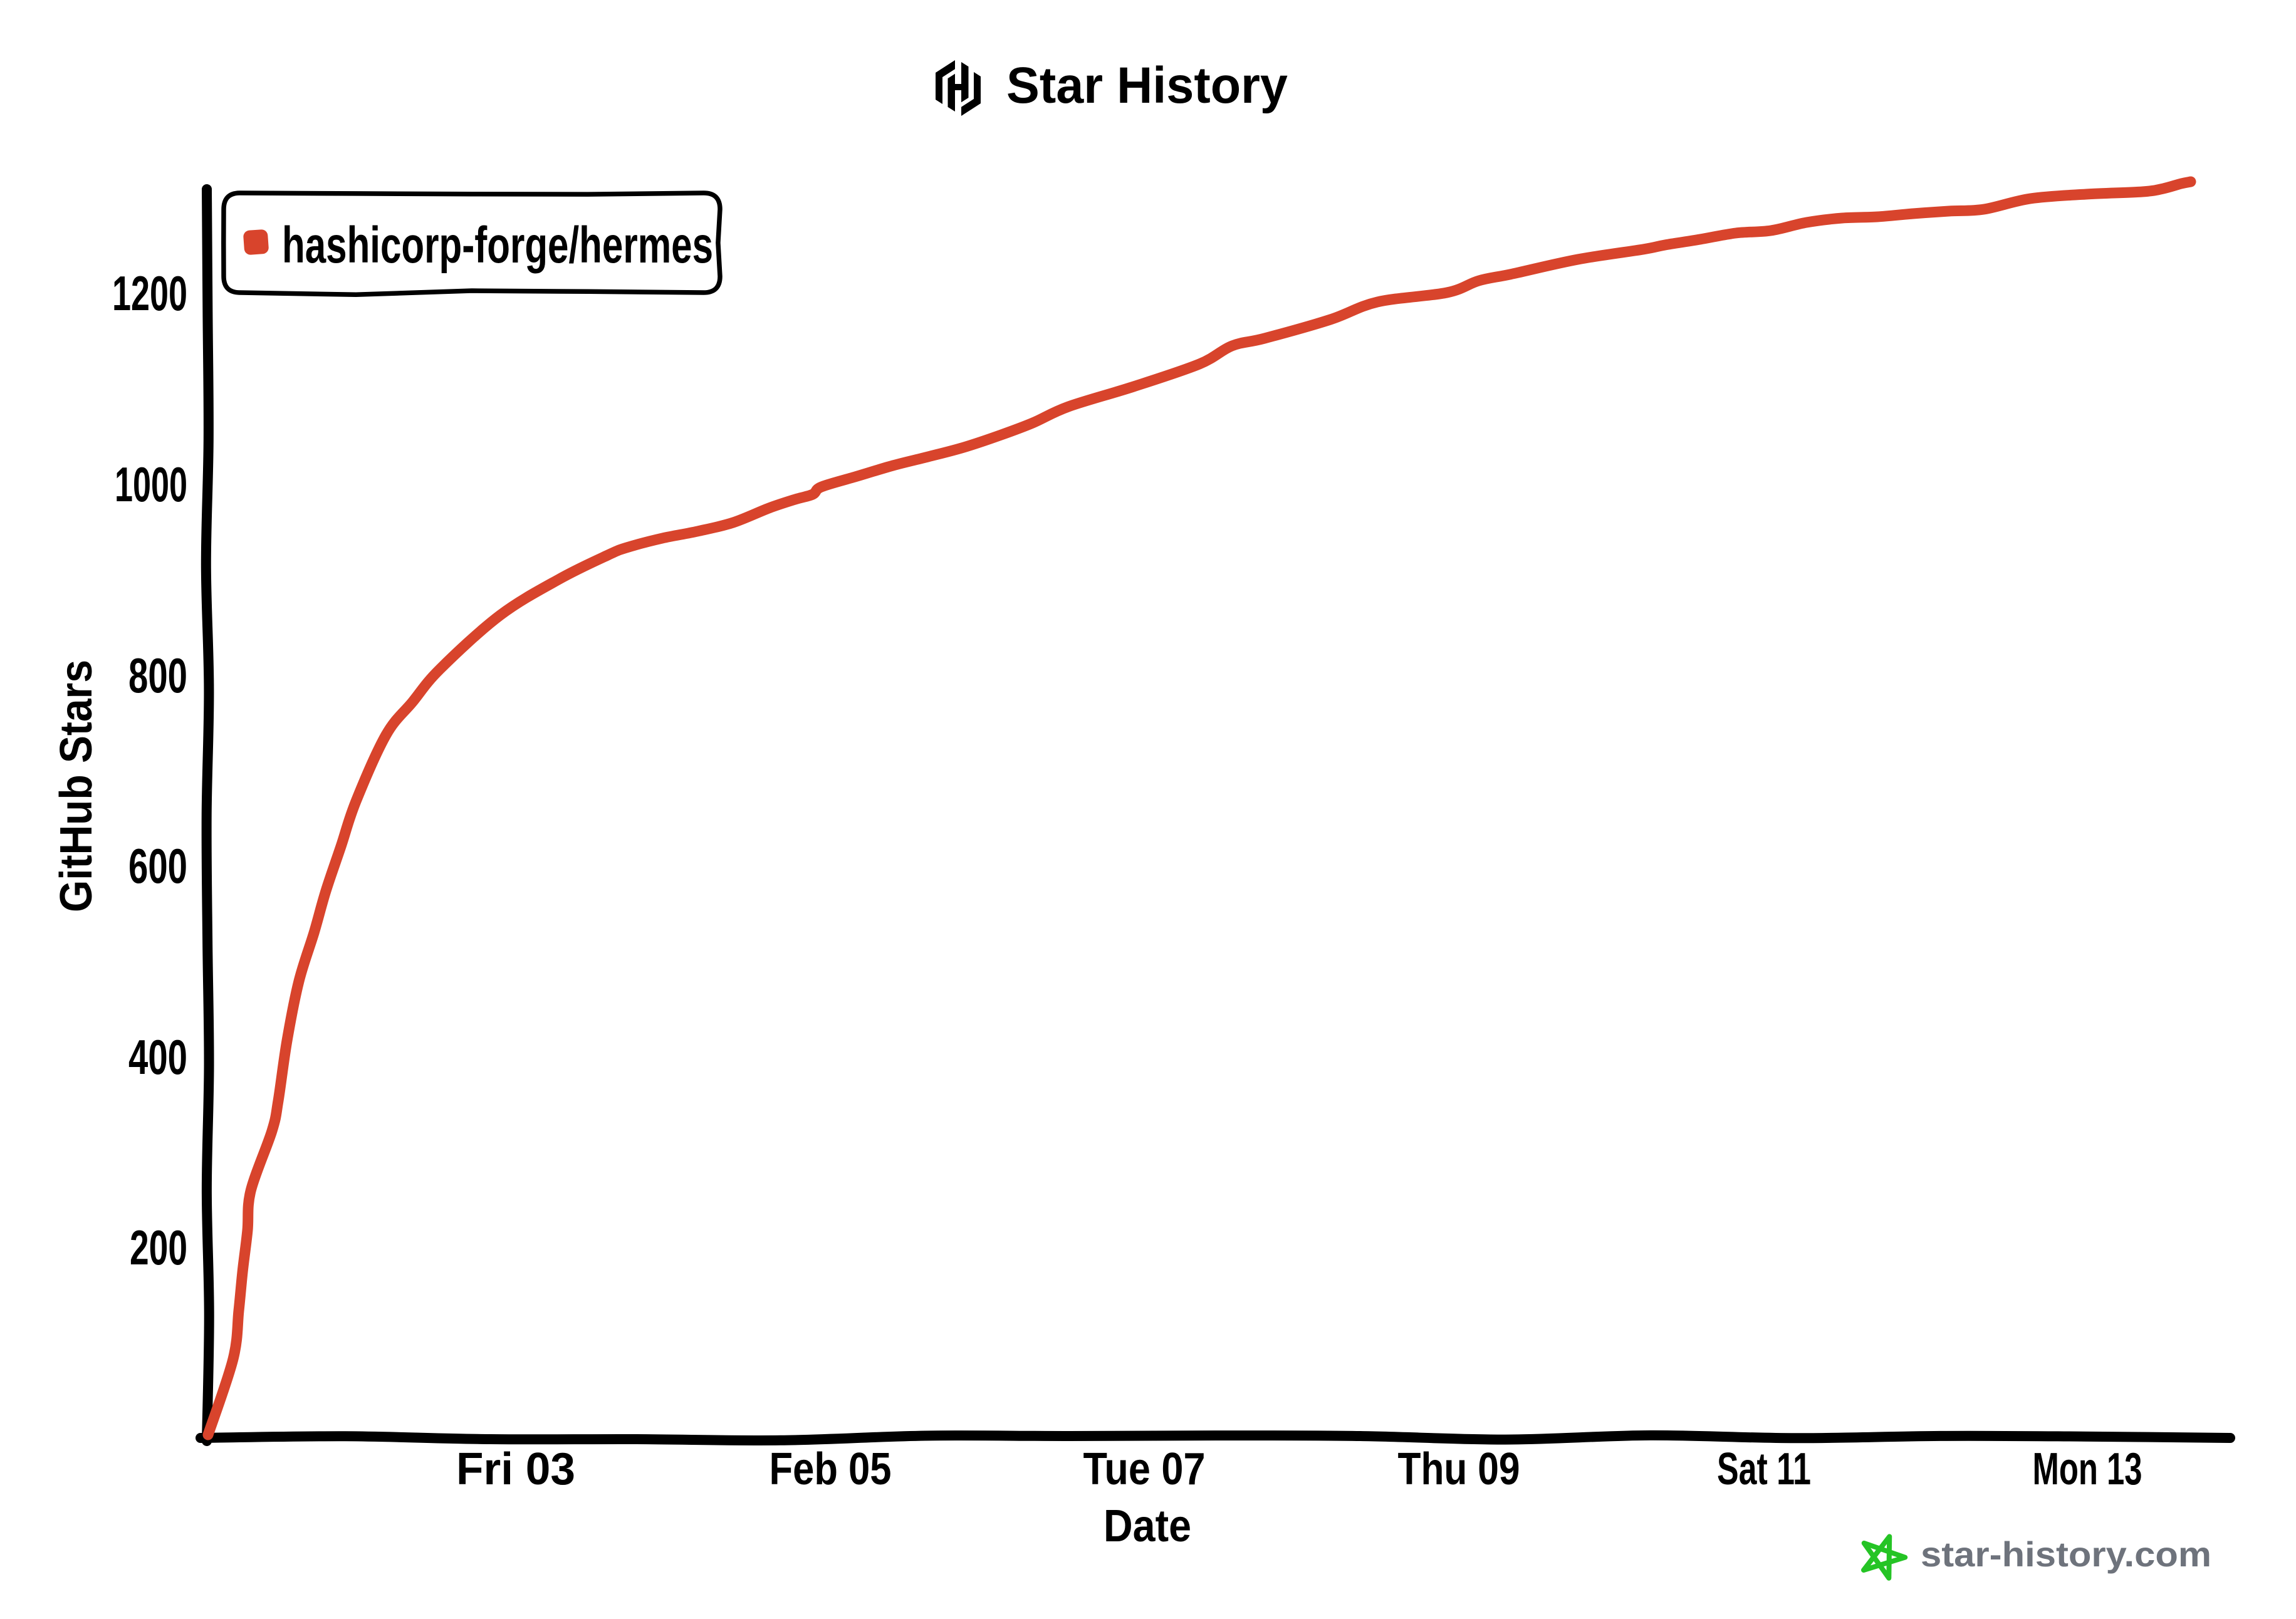 The image size is (2296, 1619). What do you see at coordinates (1147, 1526) in the screenshot?
I see `svg-text: Date` at bounding box center [1147, 1526].